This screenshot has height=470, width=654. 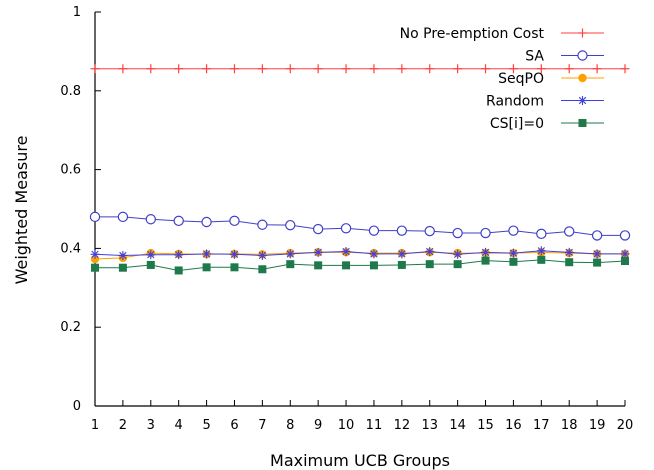 I want to click on legend-item: SeqPO, so click(x=551, y=79).